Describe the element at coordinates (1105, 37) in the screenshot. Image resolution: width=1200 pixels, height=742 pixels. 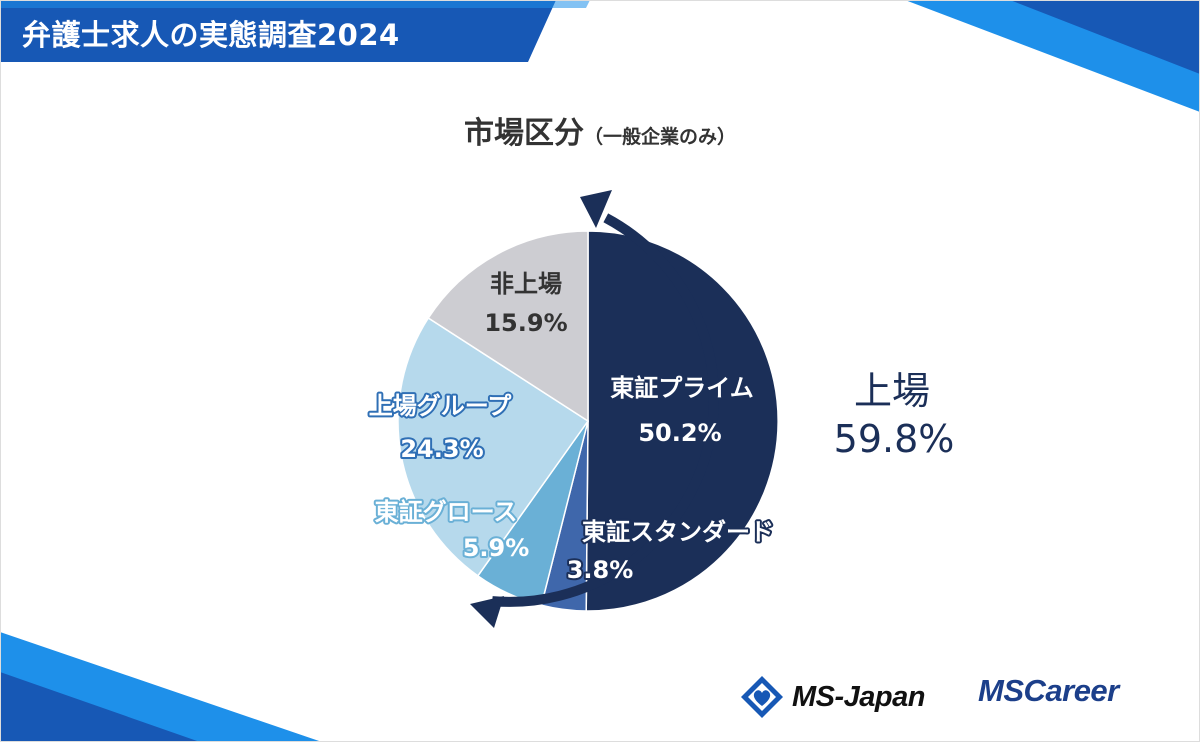
I see `corner-stripe-top-right-dark` at that location.